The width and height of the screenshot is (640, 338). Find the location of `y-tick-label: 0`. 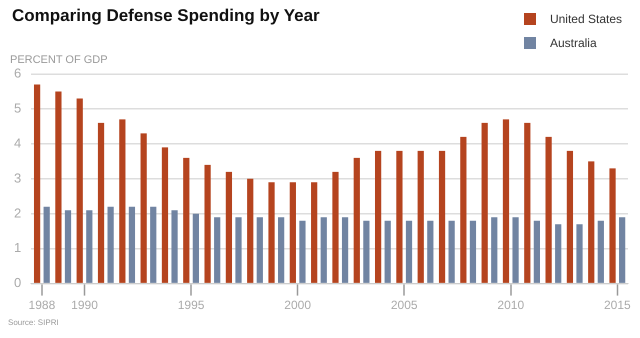

y-tick-label: 0 is located at coordinates (18, 282).